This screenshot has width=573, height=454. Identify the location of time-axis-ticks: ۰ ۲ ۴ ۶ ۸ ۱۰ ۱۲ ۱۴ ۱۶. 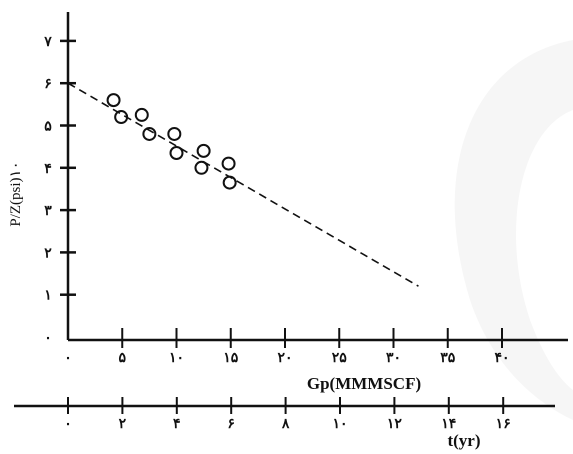
(287, 414).